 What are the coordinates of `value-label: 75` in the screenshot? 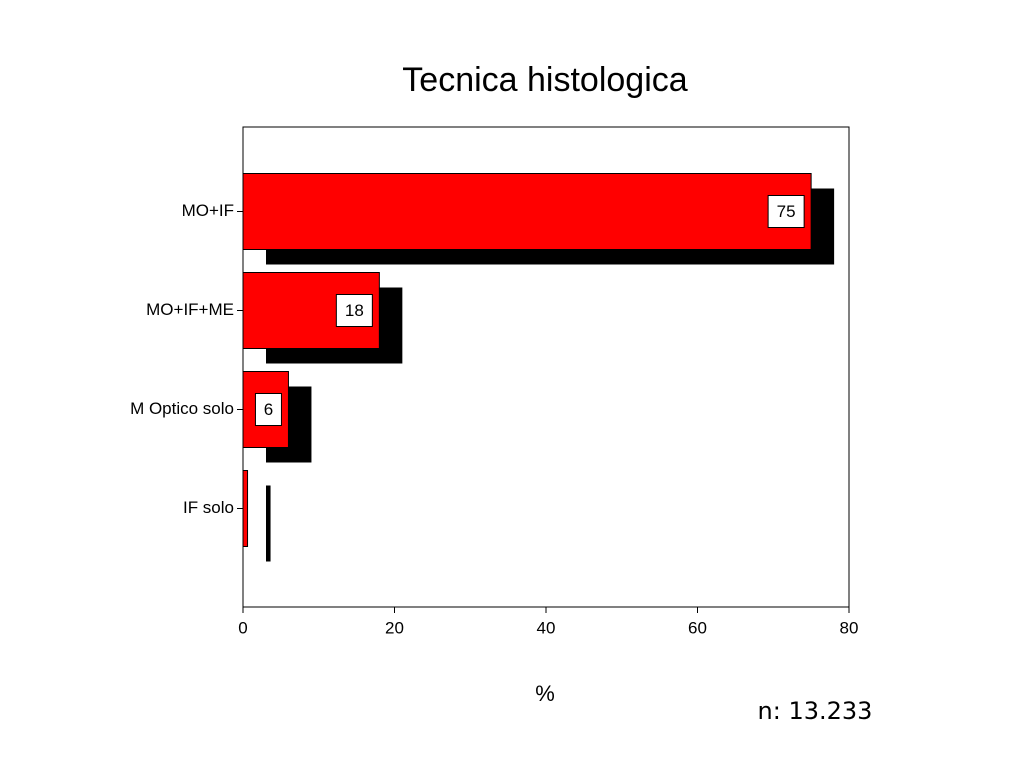 It's located at (786, 211).